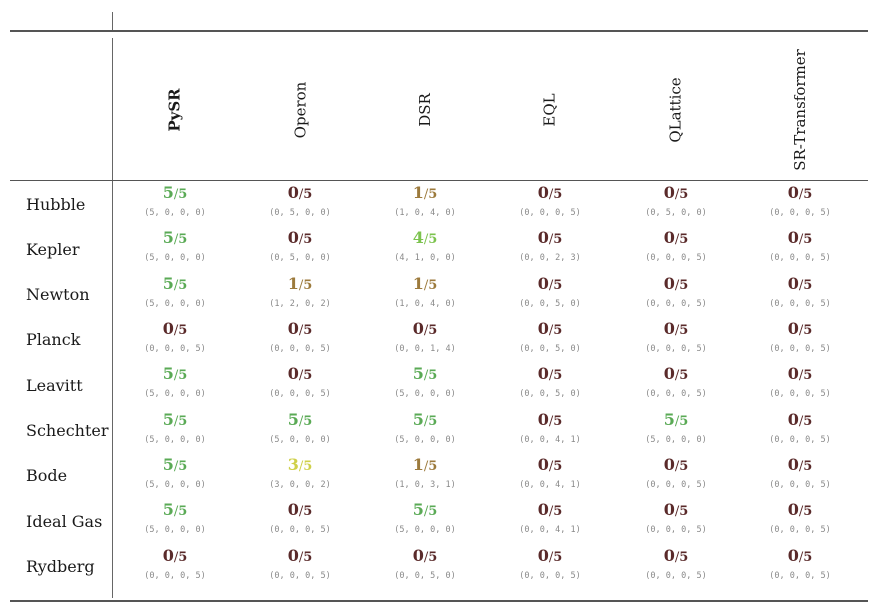 The image size is (881, 616). What do you see at coordinates (300, 110) in the screenshot?
I see `column-header-operon: Operon` at bounding box center [300, 110].